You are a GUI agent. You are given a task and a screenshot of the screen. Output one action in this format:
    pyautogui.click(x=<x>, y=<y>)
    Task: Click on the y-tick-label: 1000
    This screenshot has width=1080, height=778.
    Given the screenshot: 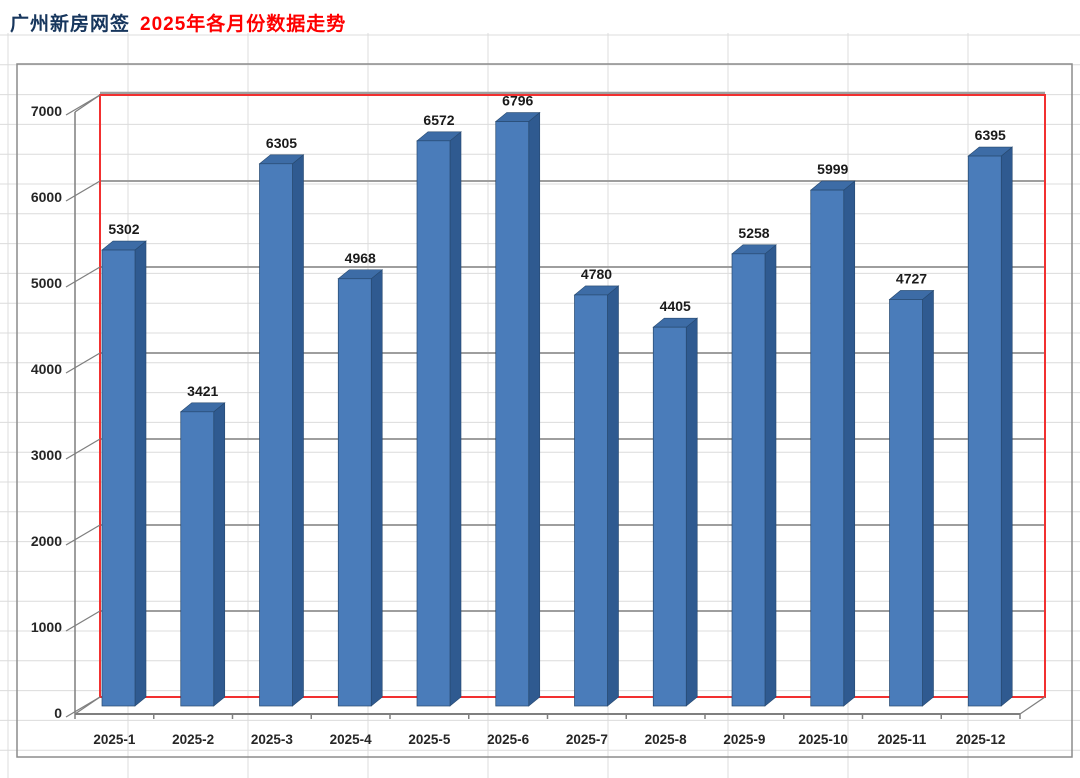 What is the action you would take?
    pyautogui.click(x=46, y=627)
    